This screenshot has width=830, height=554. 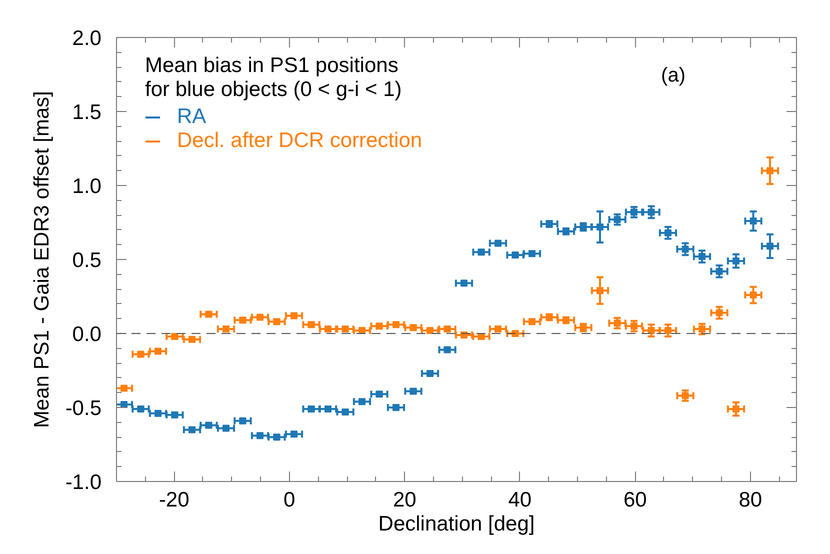 I want to click on y-axis-title: Mean PS1 - Gaia EDR3 offset [mas], so click(x=42, y=259).